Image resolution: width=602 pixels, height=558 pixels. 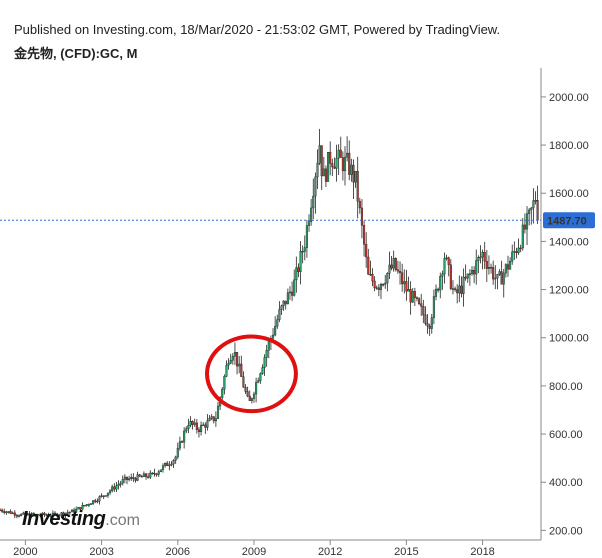 I want to click on logo-text: Investing, so click(x=64, y=519).